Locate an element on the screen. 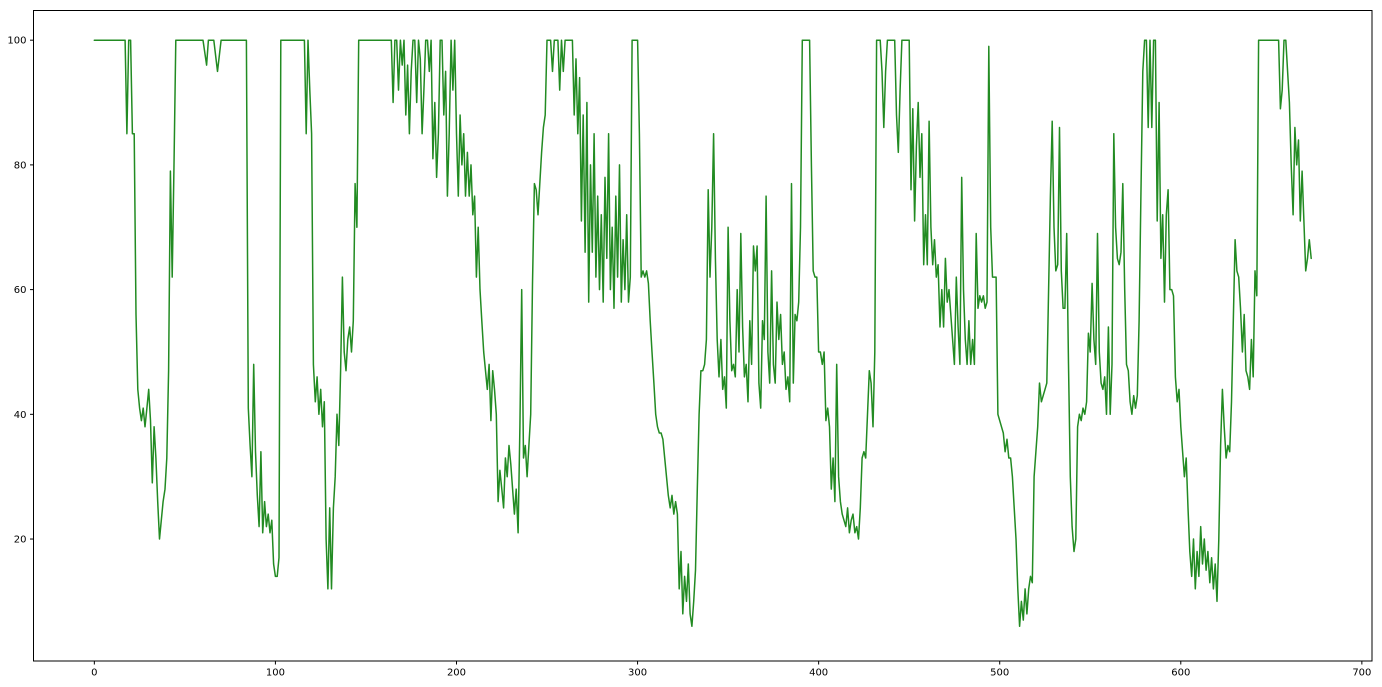  y-tick-label: 80 is located at coordinates (20, 165).